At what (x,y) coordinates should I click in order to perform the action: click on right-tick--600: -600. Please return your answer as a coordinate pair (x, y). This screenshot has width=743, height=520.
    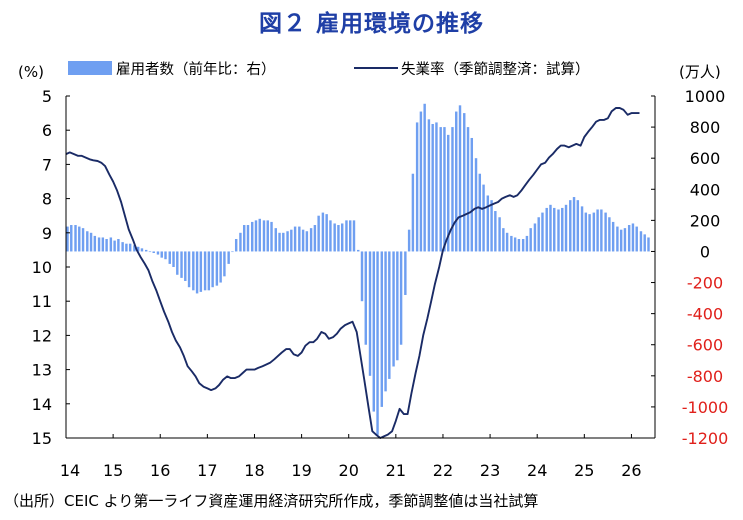
    Looking at the image, I should click on (705, 345).